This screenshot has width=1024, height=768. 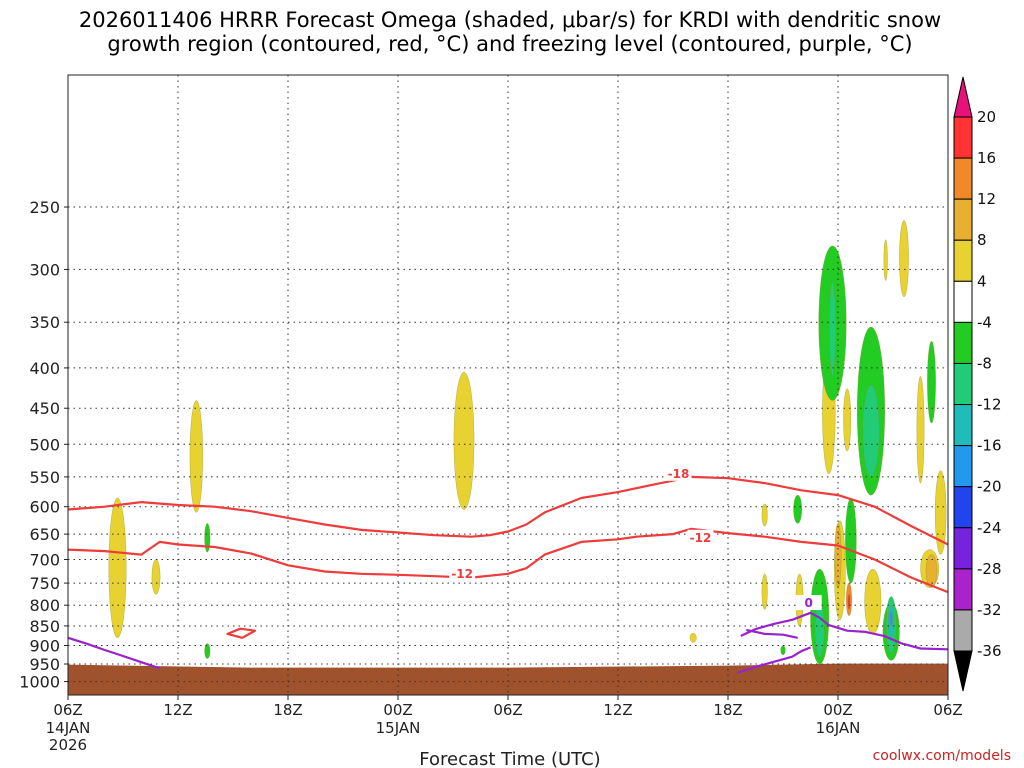 I want to click on colorbar-label-2: 12, so click(x=986, y=199).